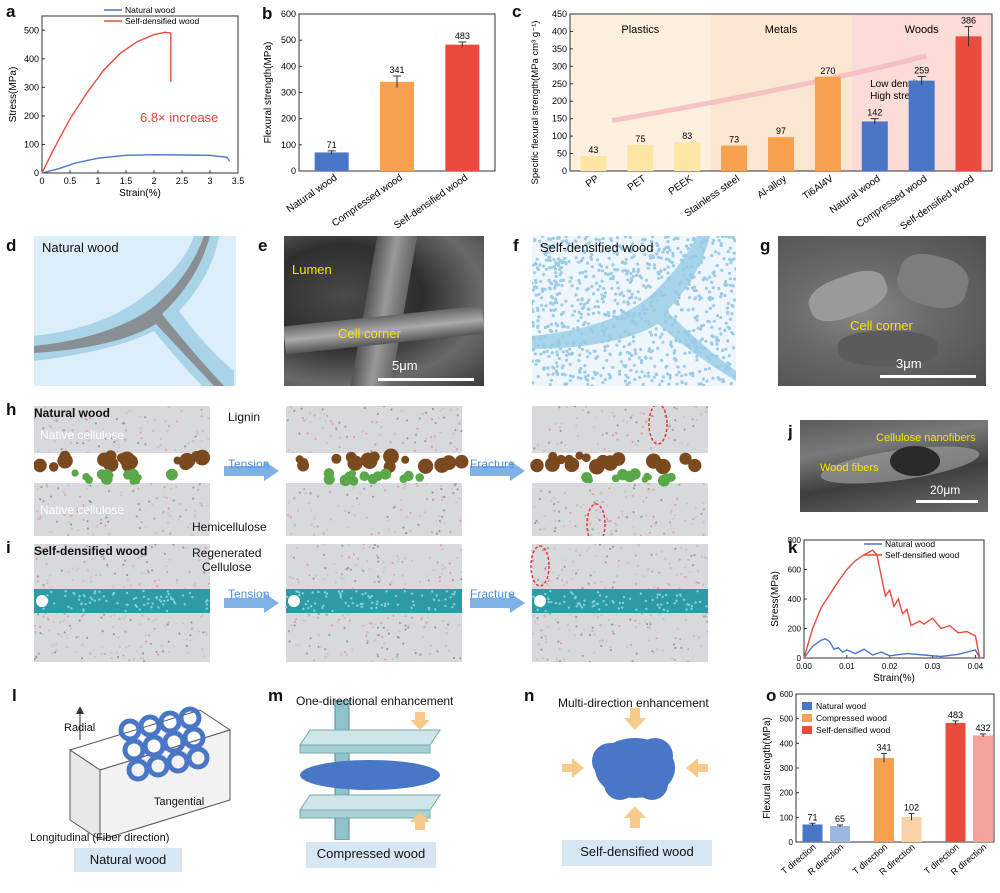  What do you see at coordinates (892, 648) in the screenshot?
I see `series-line-natural-wood` at bounding box center [892, 648].